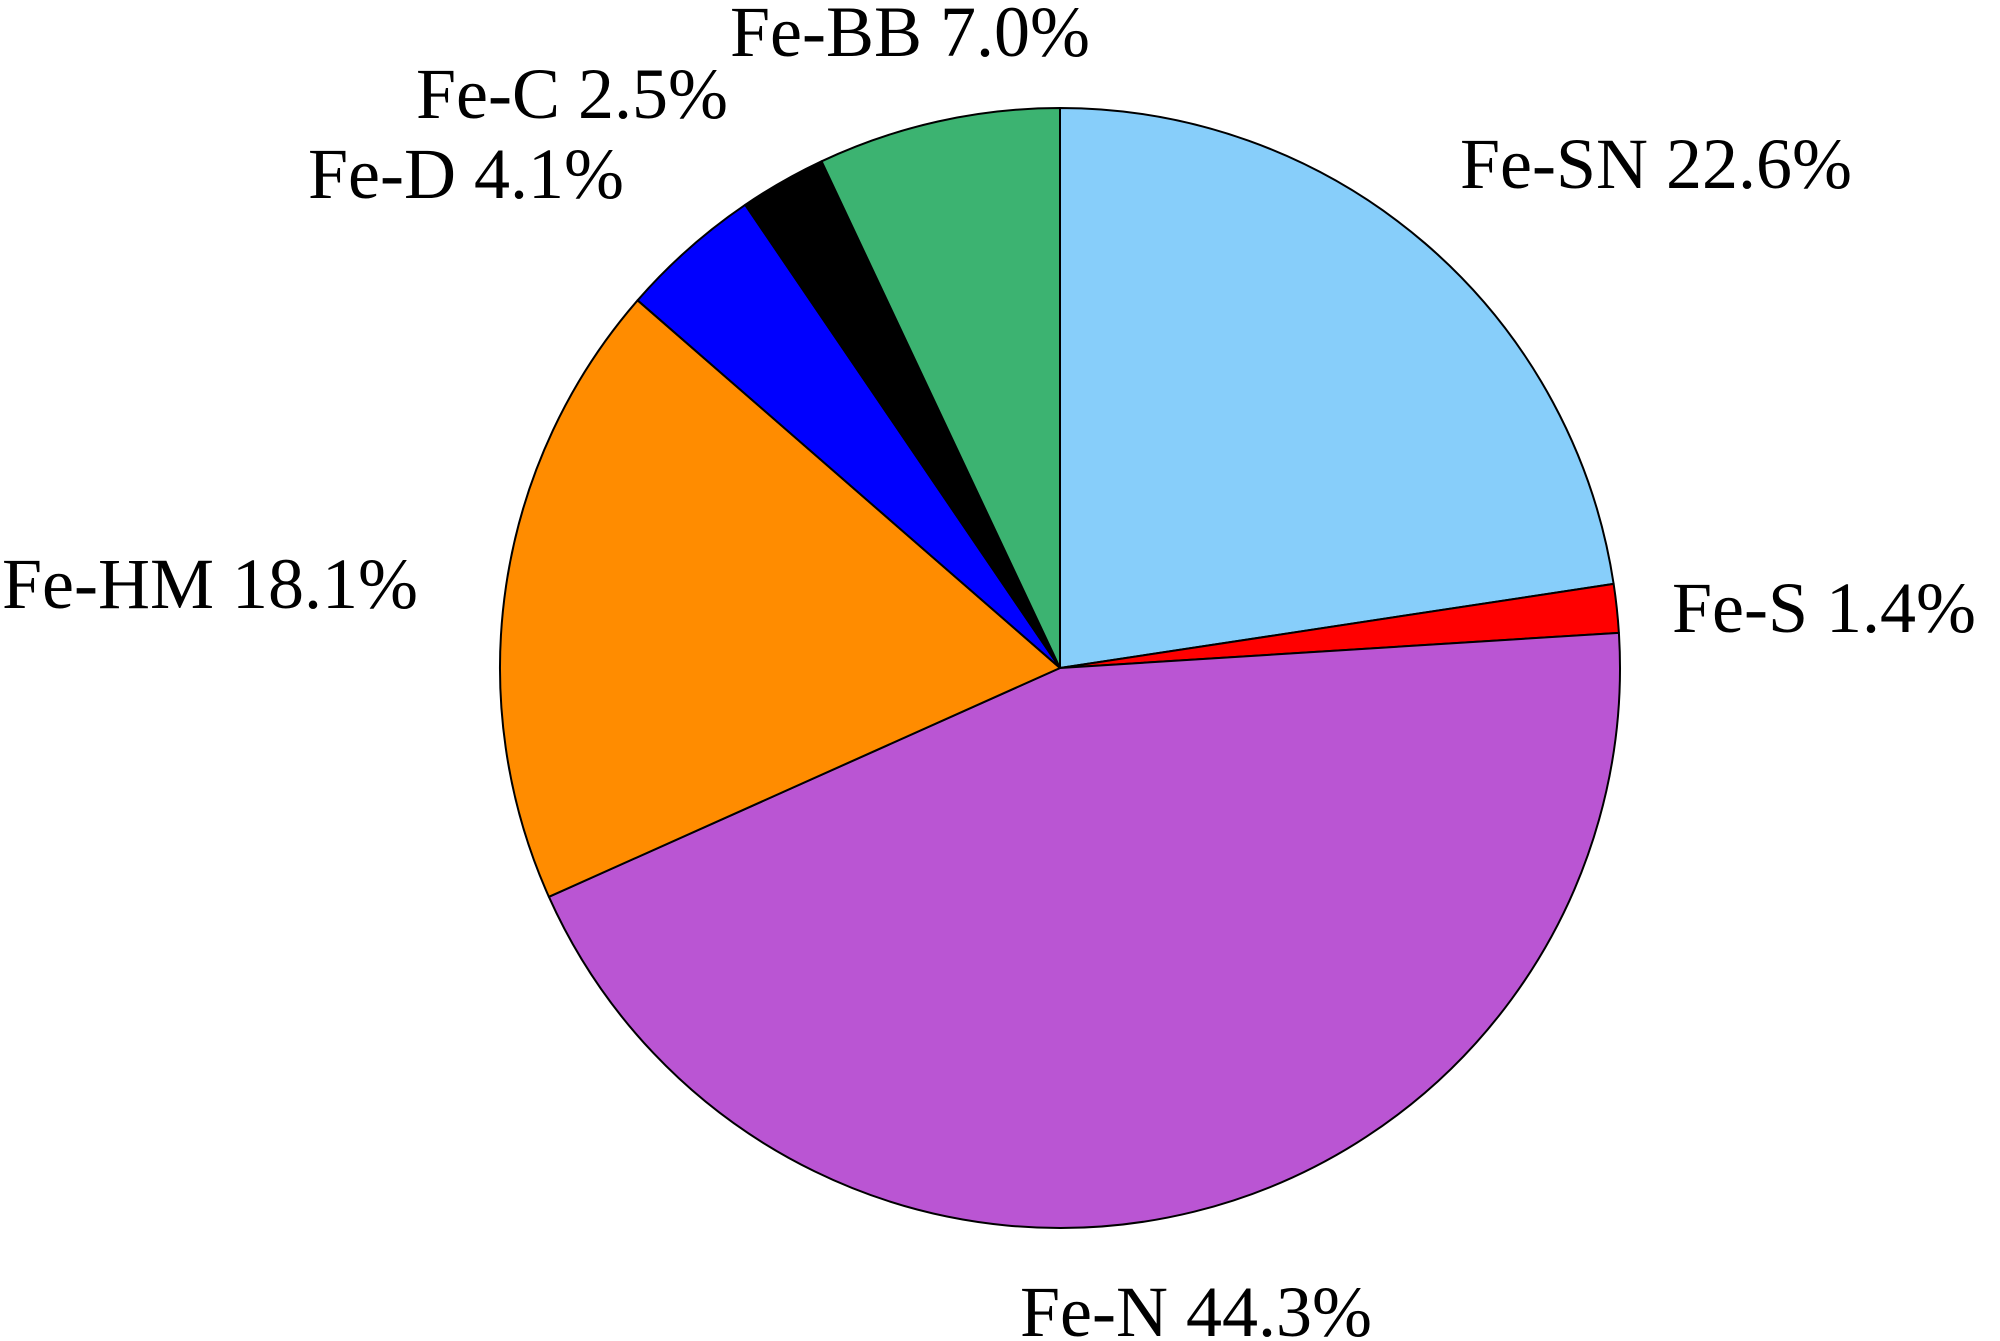 This screenshot has height=1341, width=2000. Describe the element at coordinates (210, 584) in the screenshot. I see `slice-label-fe-hm: Fe-HM 18.1%` at that location.